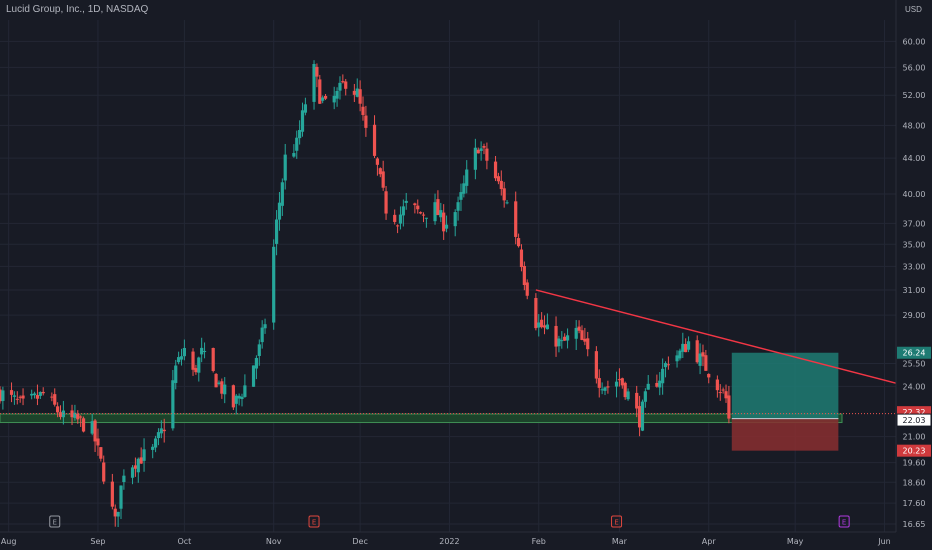  Describe the element at coordinates (914, 125) in the screenshot. I see `y-tick-label: 48.00` at that location.